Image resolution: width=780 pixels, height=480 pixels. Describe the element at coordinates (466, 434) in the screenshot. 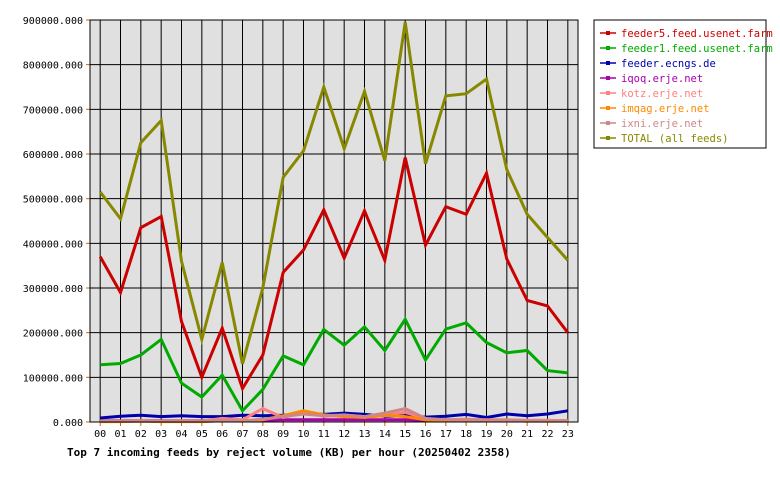

I see `x-tick-label: 18` at that location.